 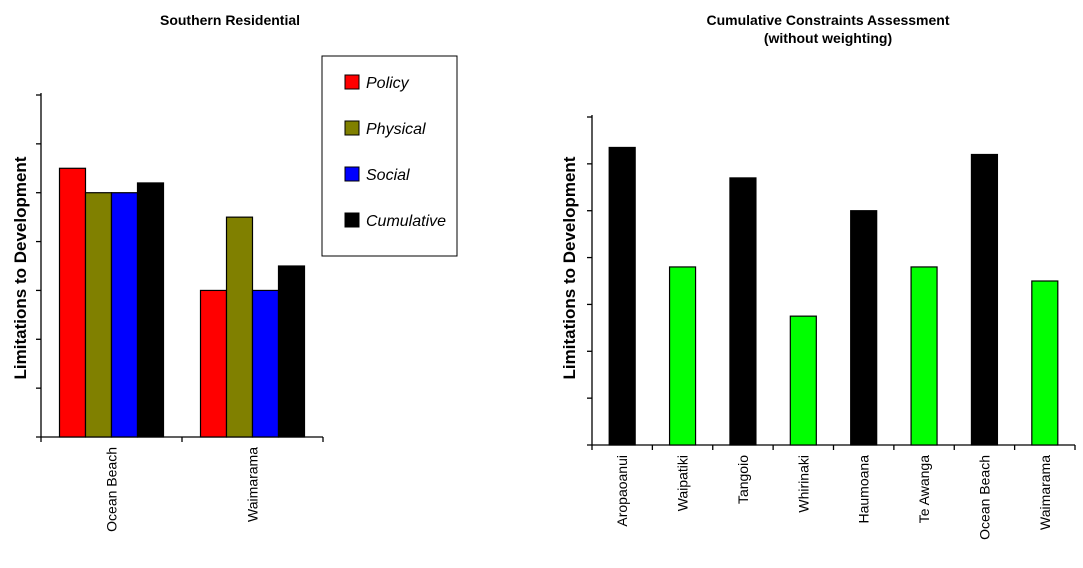 I want to click on bar-waimarama, so click(x=1045, y=363).